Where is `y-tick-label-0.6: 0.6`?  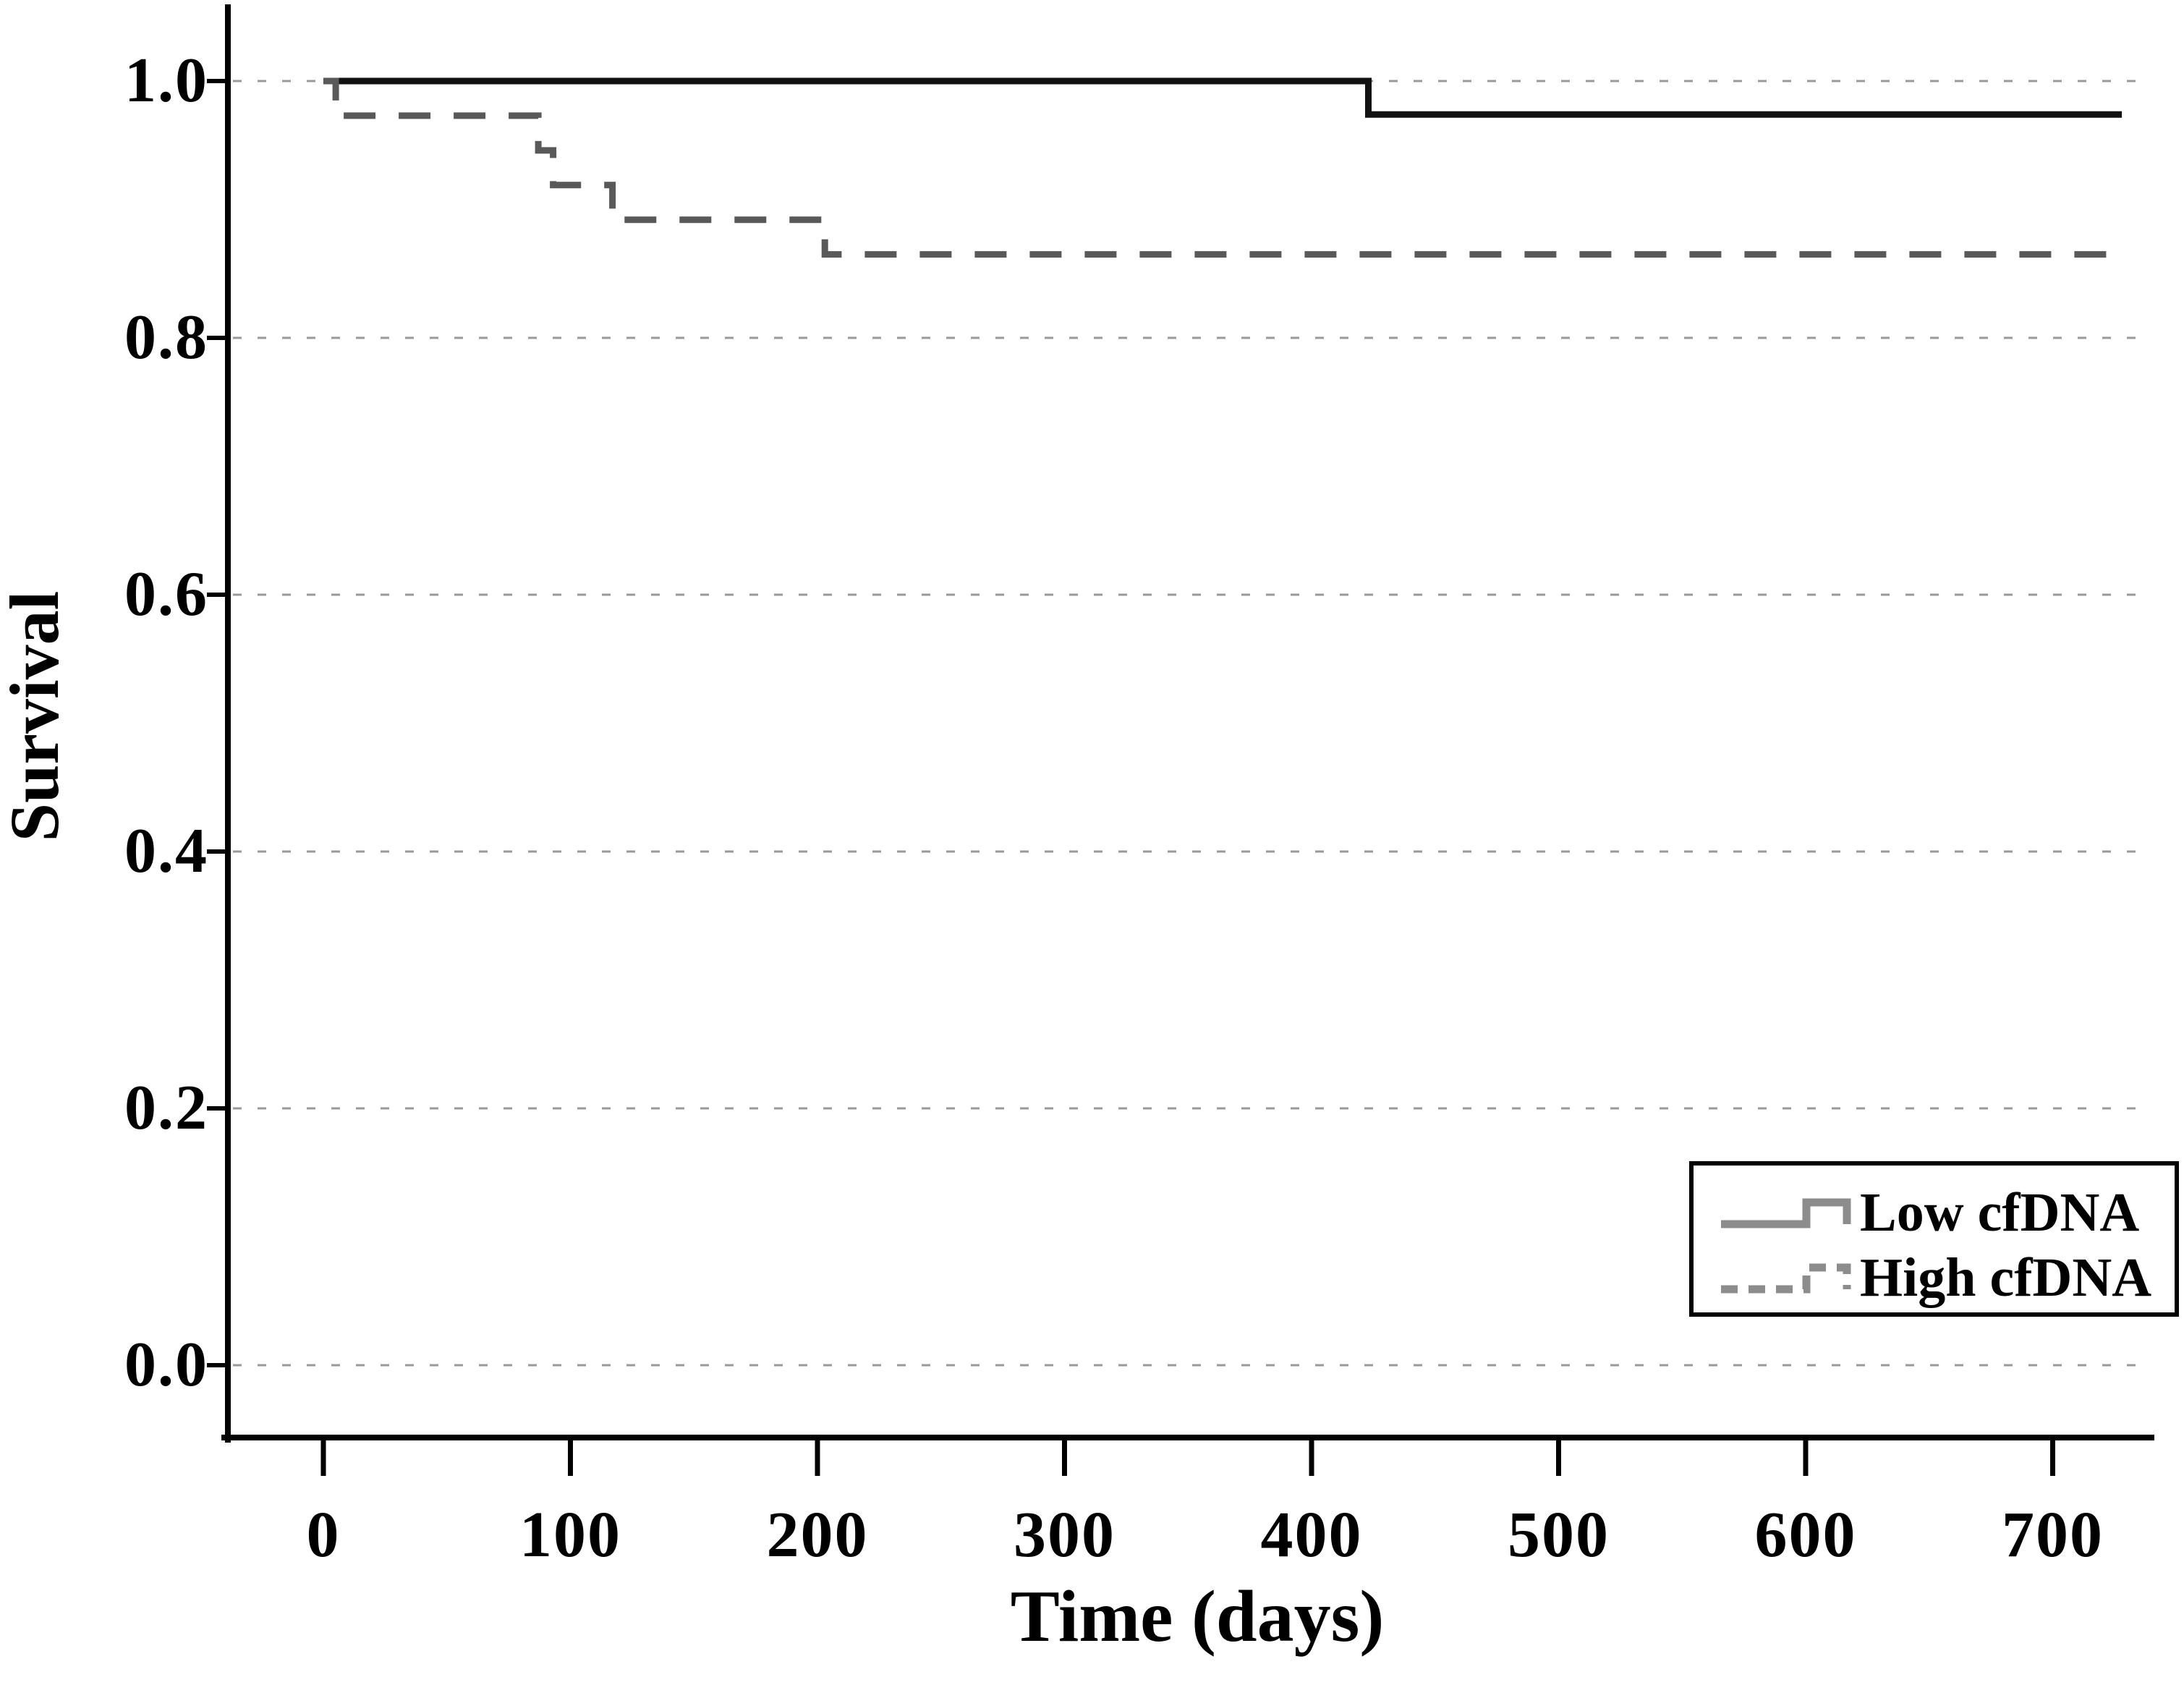
y-tick-label-0.6: 0.6 is located at coordinates (166, 594).